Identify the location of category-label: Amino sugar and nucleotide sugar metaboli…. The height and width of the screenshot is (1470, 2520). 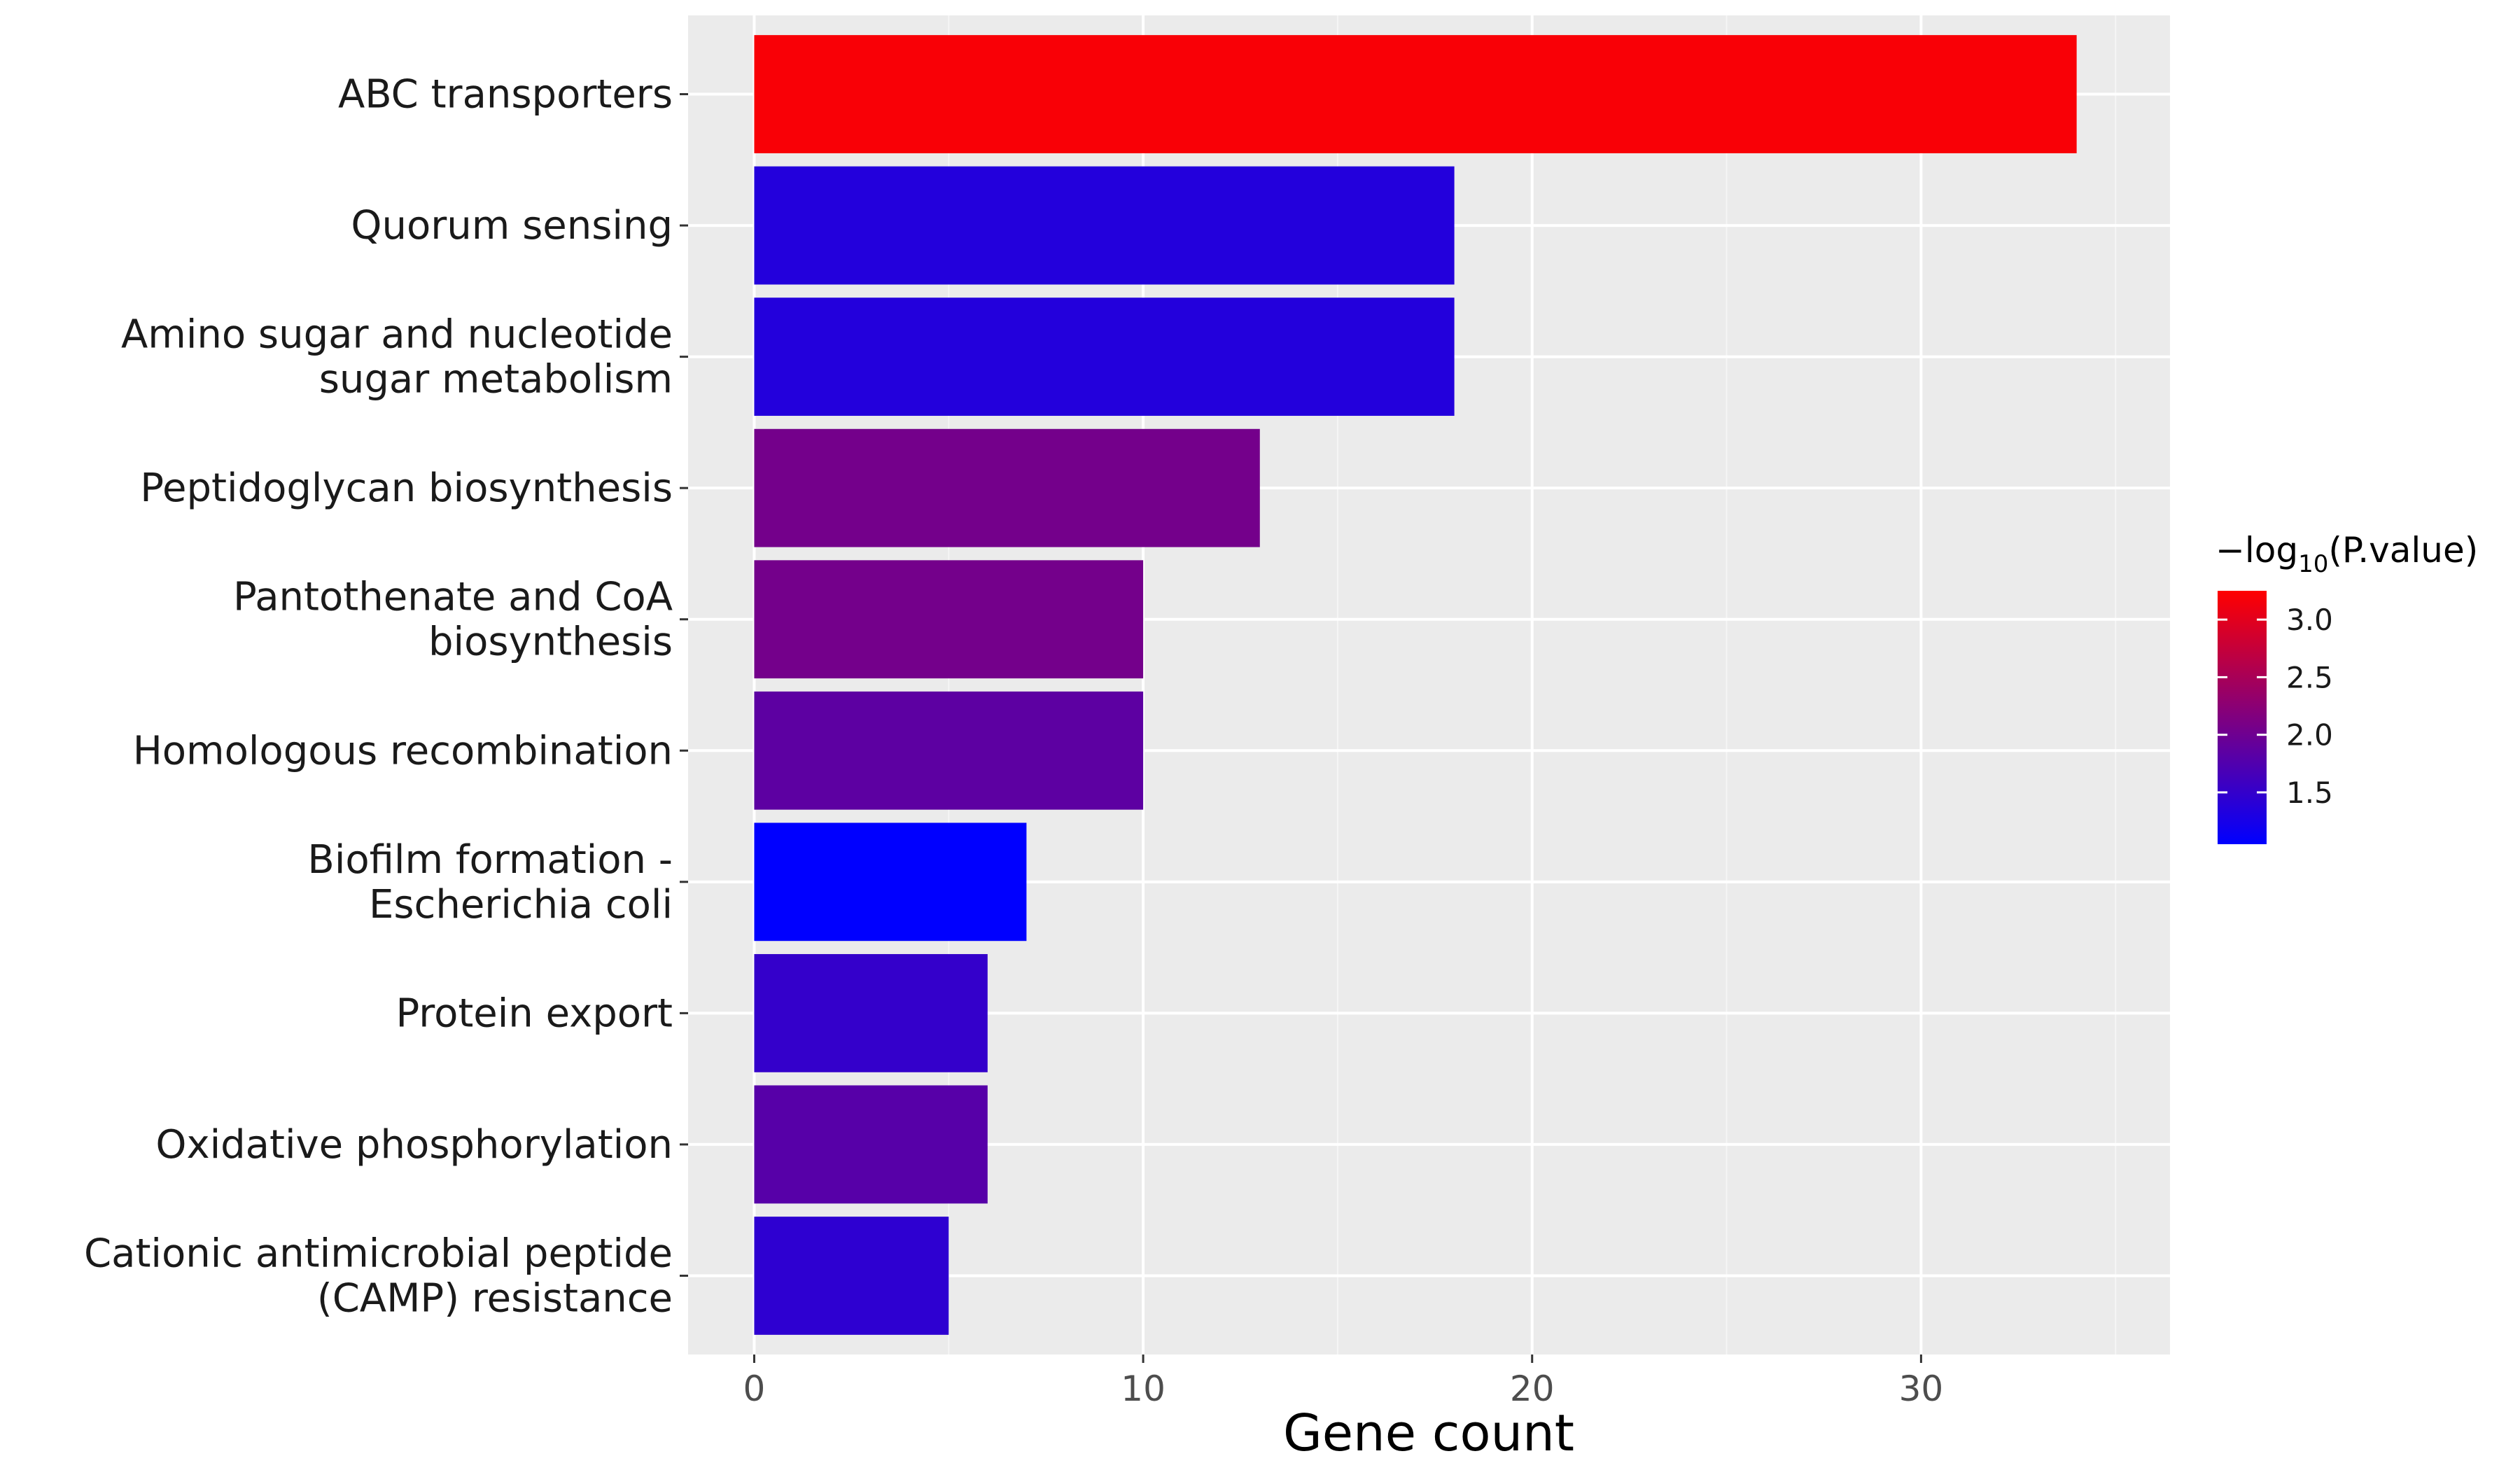
(397, 357).